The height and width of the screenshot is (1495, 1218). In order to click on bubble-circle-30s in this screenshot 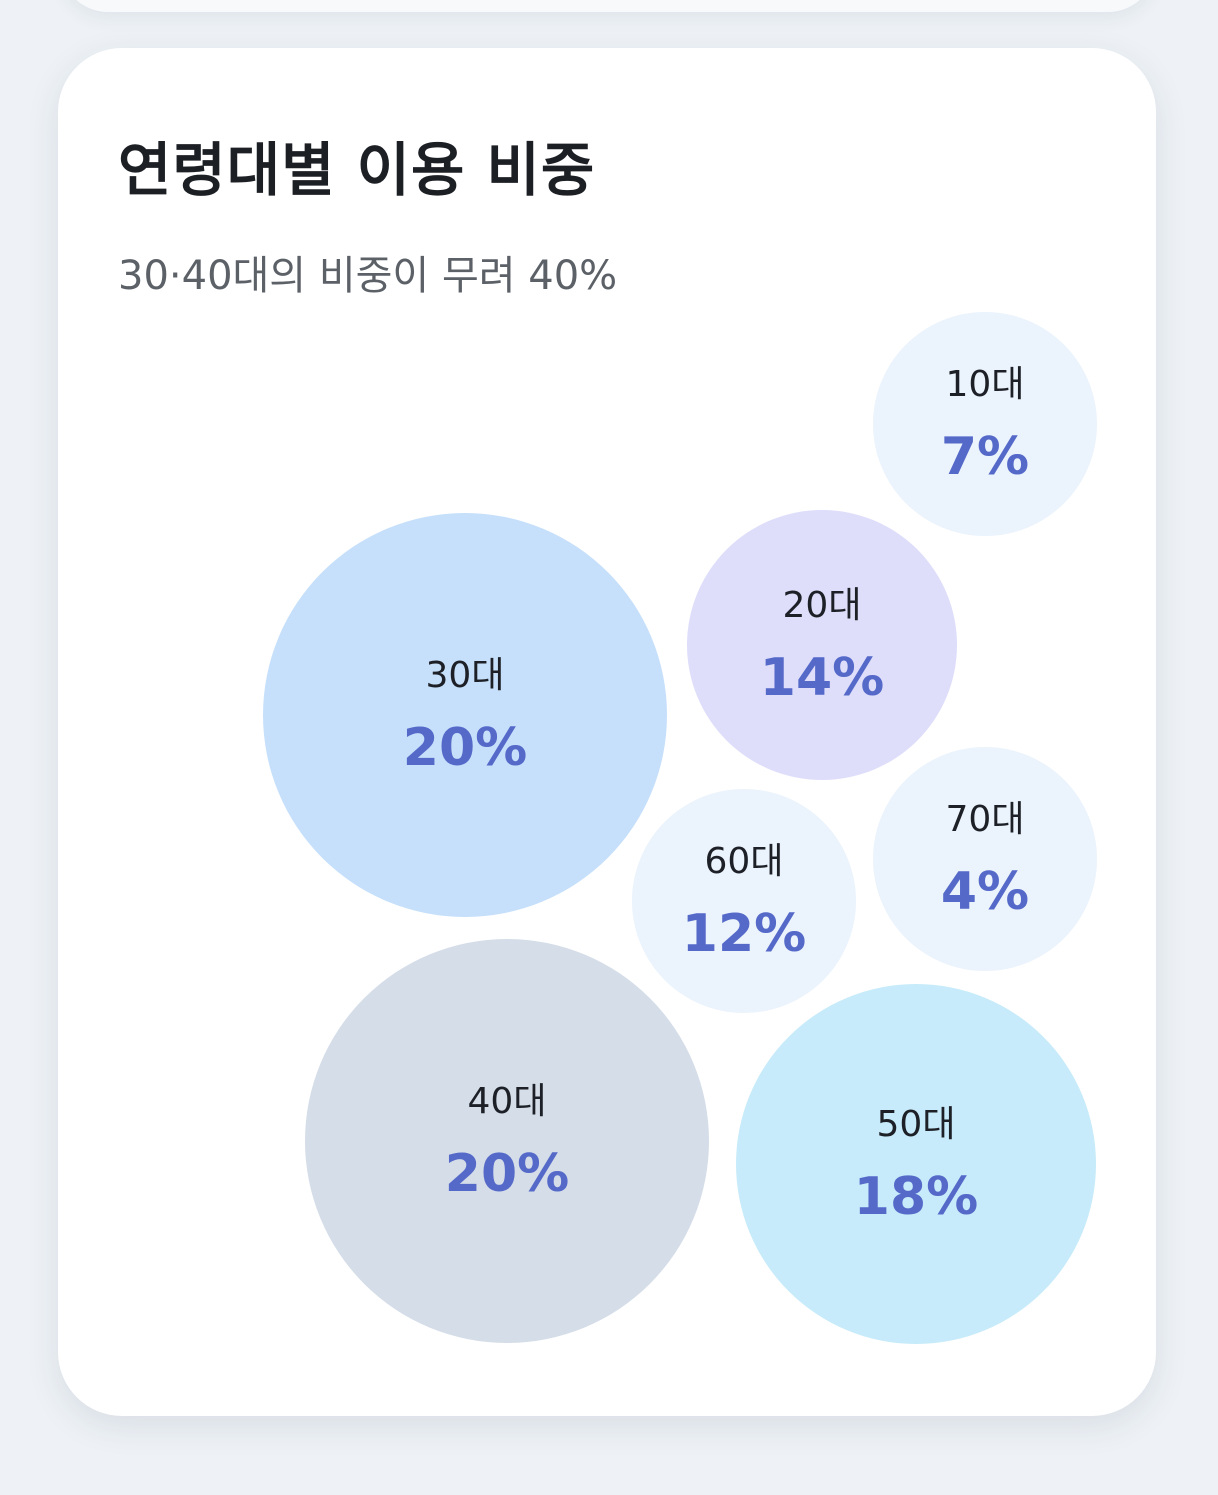, I will do `click(465, 715)`.